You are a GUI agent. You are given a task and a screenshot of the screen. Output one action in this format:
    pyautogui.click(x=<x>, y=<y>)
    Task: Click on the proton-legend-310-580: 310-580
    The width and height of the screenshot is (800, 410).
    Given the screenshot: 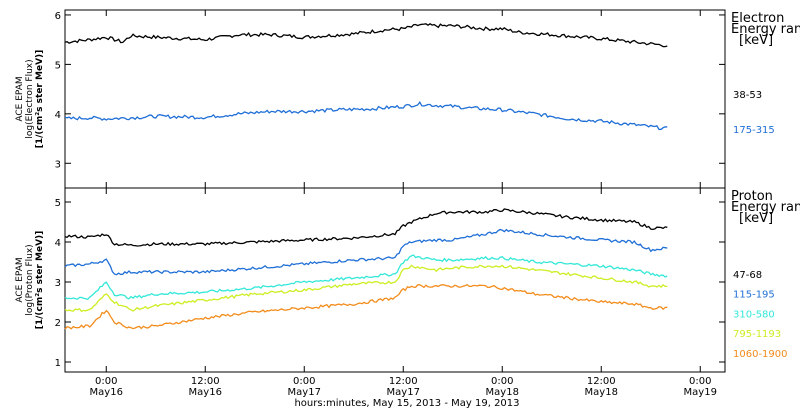 What is the action you would take?
    pyautogui.click(x=754, y=314)
    